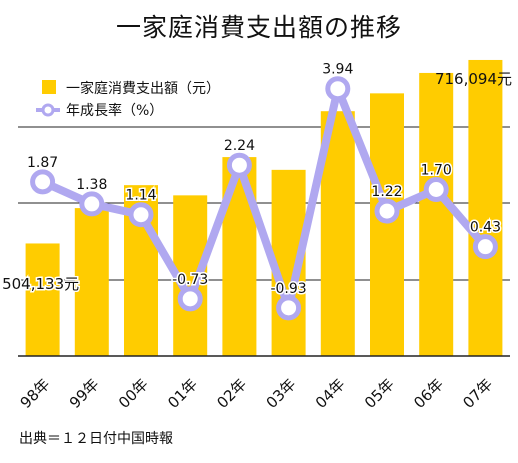 The width and height of the screenshot is (518, 463). Describe the element at coordinates (84, 393) in the screenshot. I see `x-tick-label: 99年` at that location.